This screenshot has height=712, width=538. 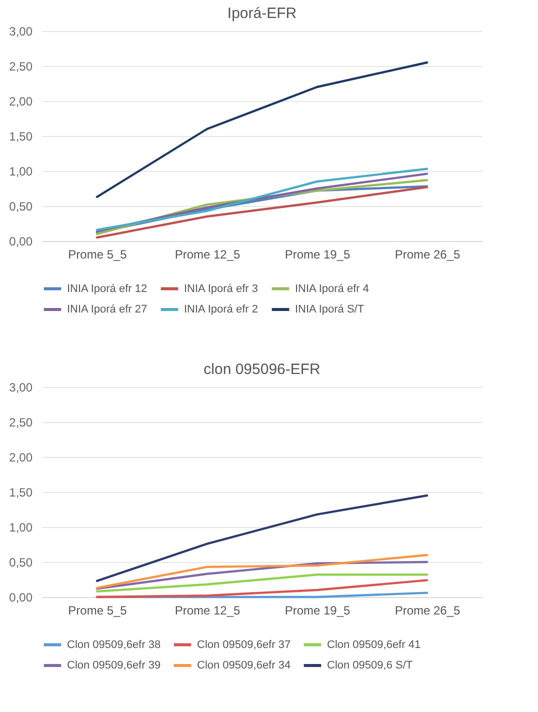 I want to click on chart-title: clon 095096-EFR, so click(x=262, y=369).